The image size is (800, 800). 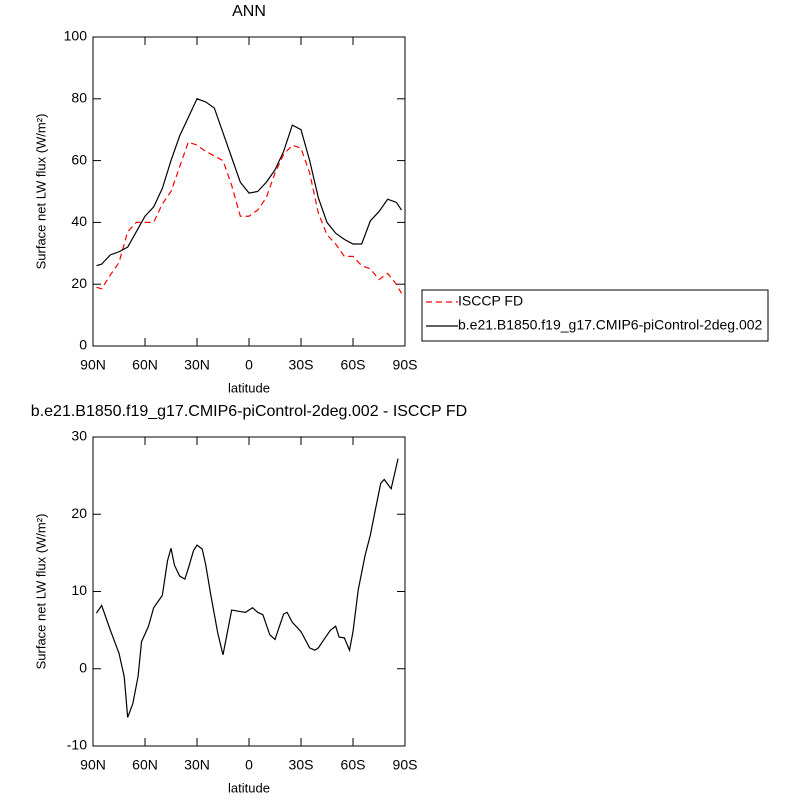 What do you see at coordinates (79, 98) in the screenshot?
I see `y-tick-label: 80` at bounding box center [79, 98].